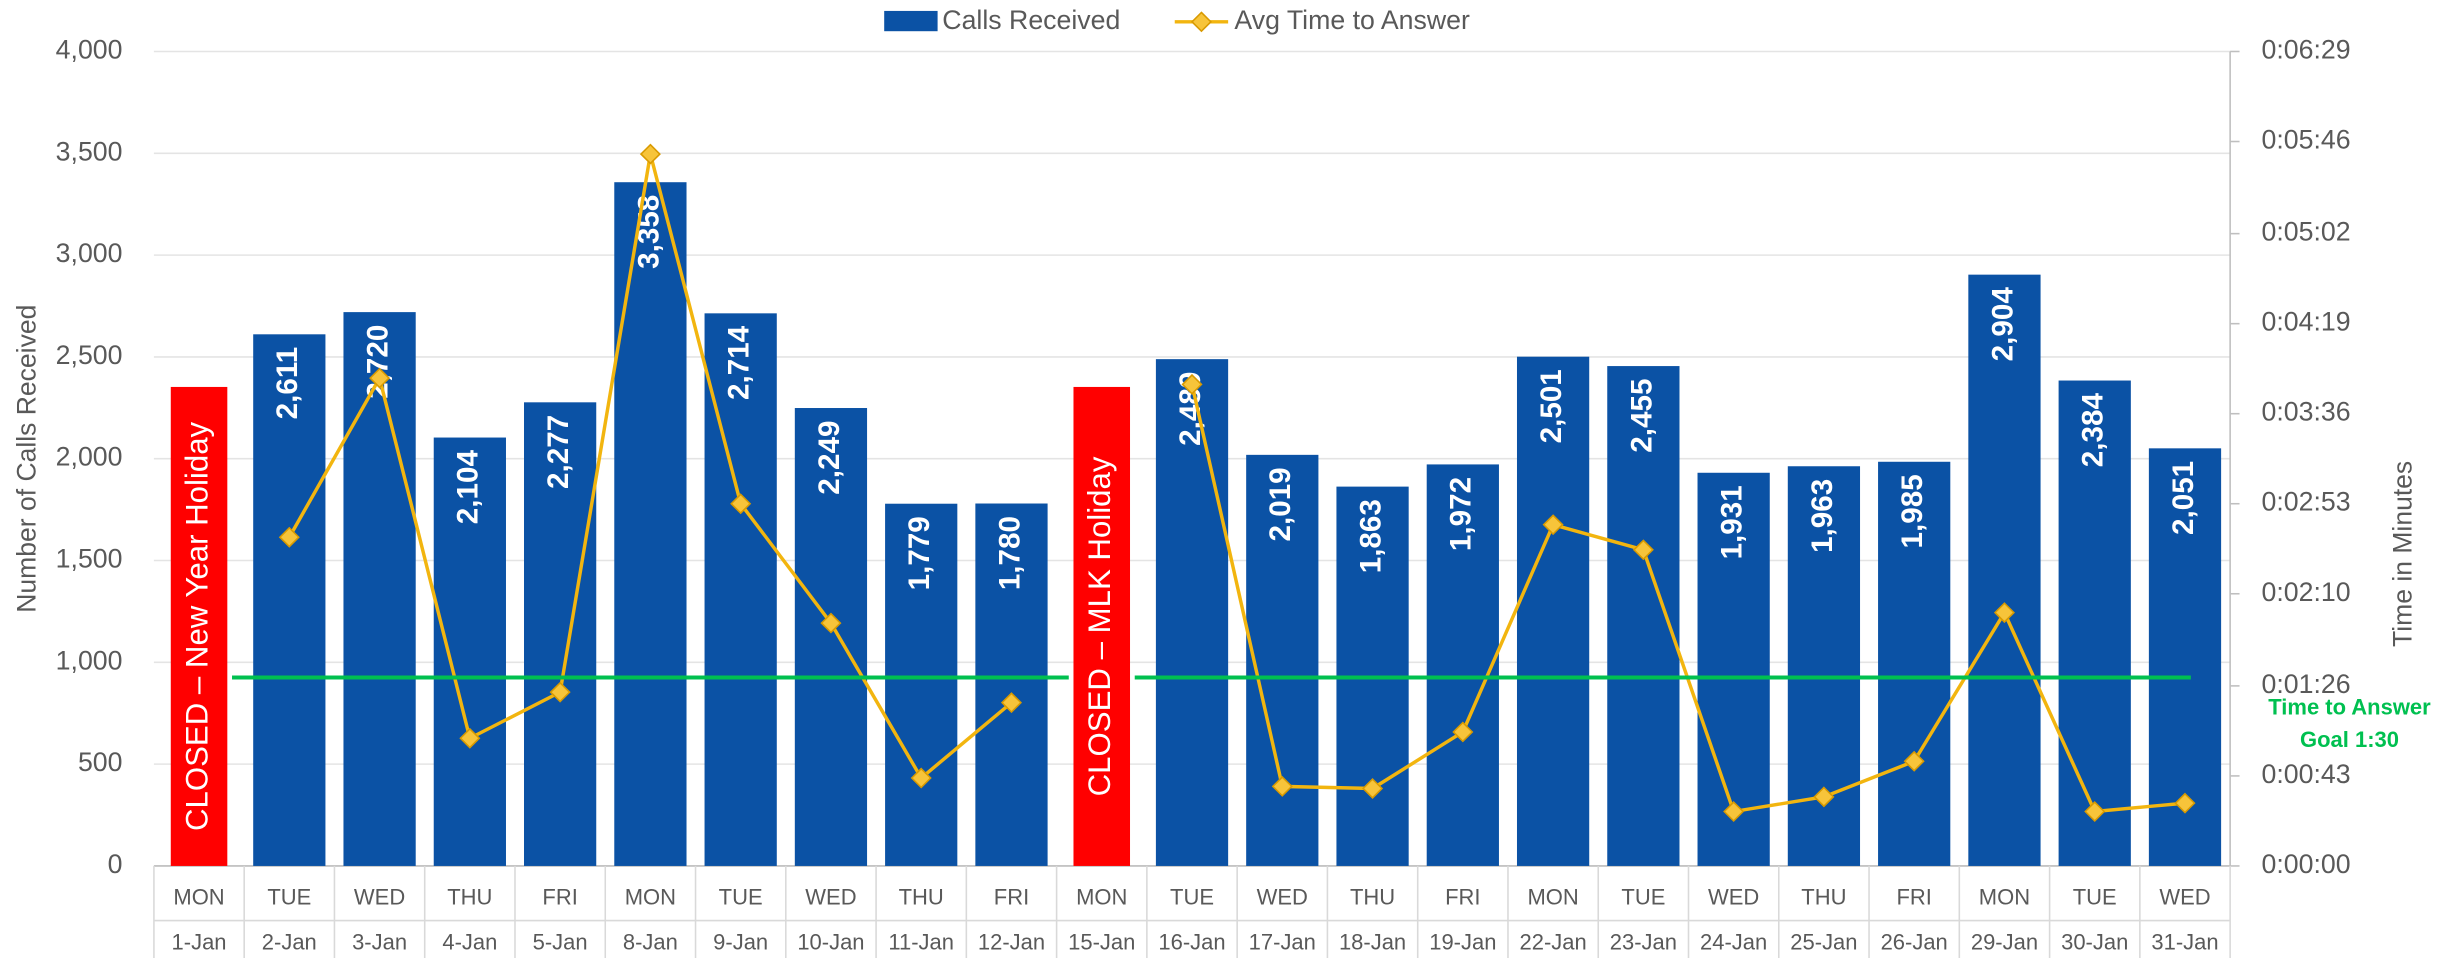 The image size is (2450, 958). I want to click on x-tick-label: 5-Jan, so click(560, 942).